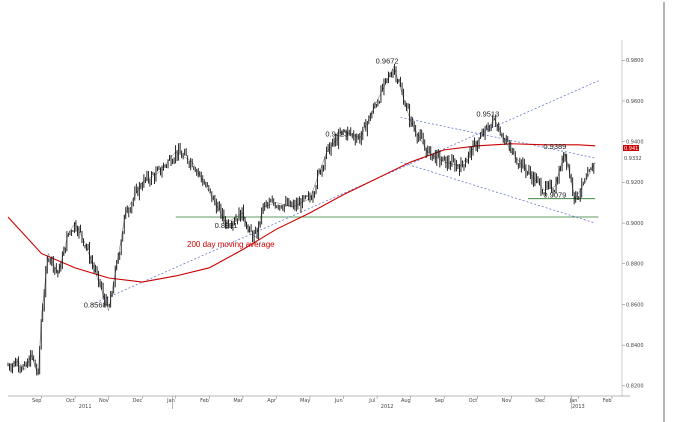 Image resolution: width=682 pixels, height=422 pixels. What do you see at coordinates (85, 407) in the screenshot?
I see `x-year-label: 2011` at bounding box center [85, 407].